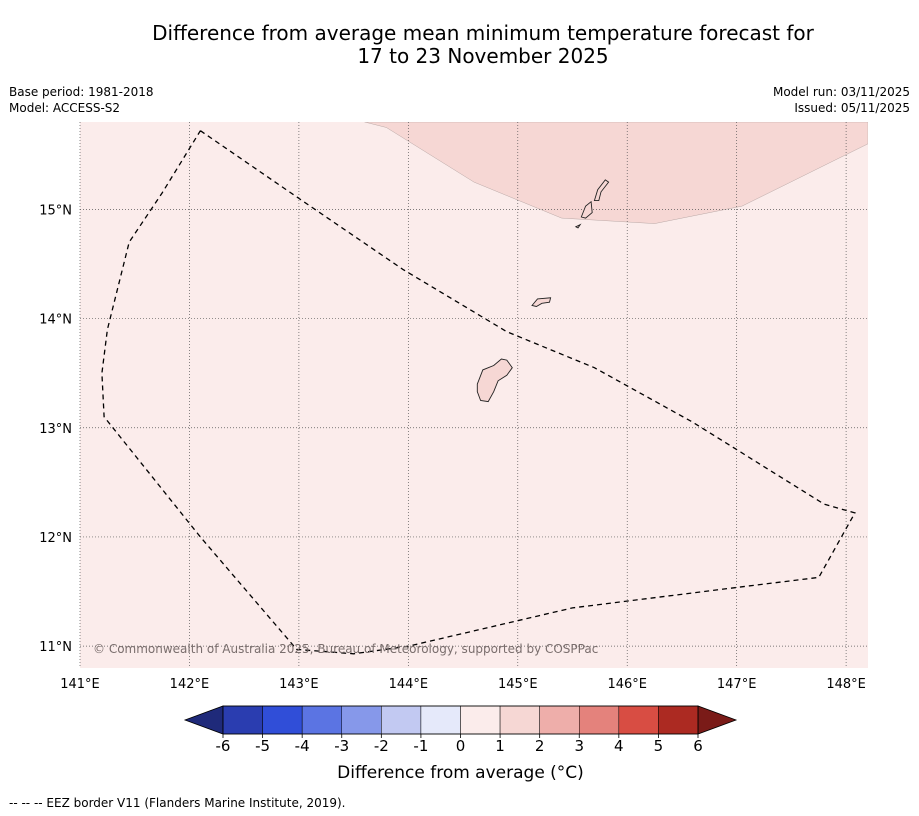 The image size is (919, 816). I want to click on colorbar-tick-label: 4, so click(619, 746).